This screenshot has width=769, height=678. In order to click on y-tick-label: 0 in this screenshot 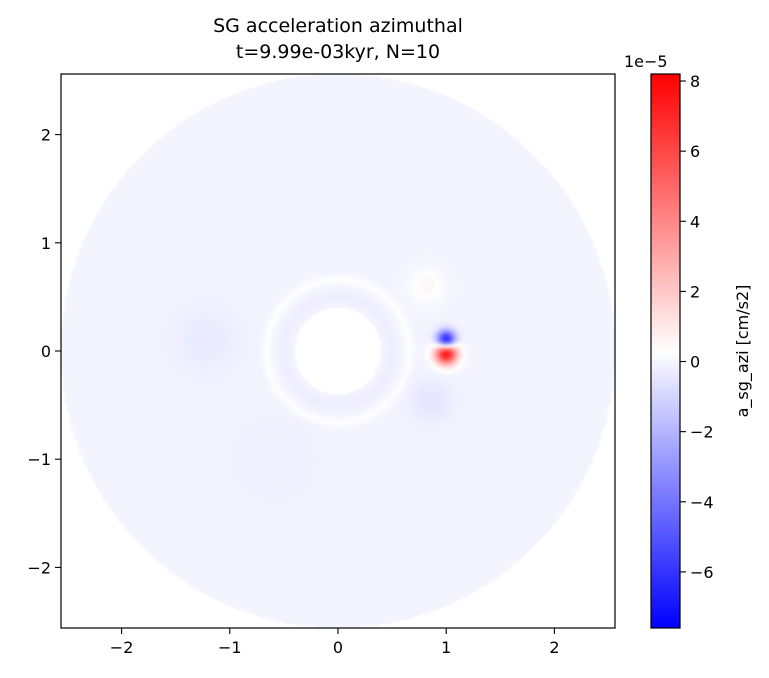, I will do `click(46, 351)`.